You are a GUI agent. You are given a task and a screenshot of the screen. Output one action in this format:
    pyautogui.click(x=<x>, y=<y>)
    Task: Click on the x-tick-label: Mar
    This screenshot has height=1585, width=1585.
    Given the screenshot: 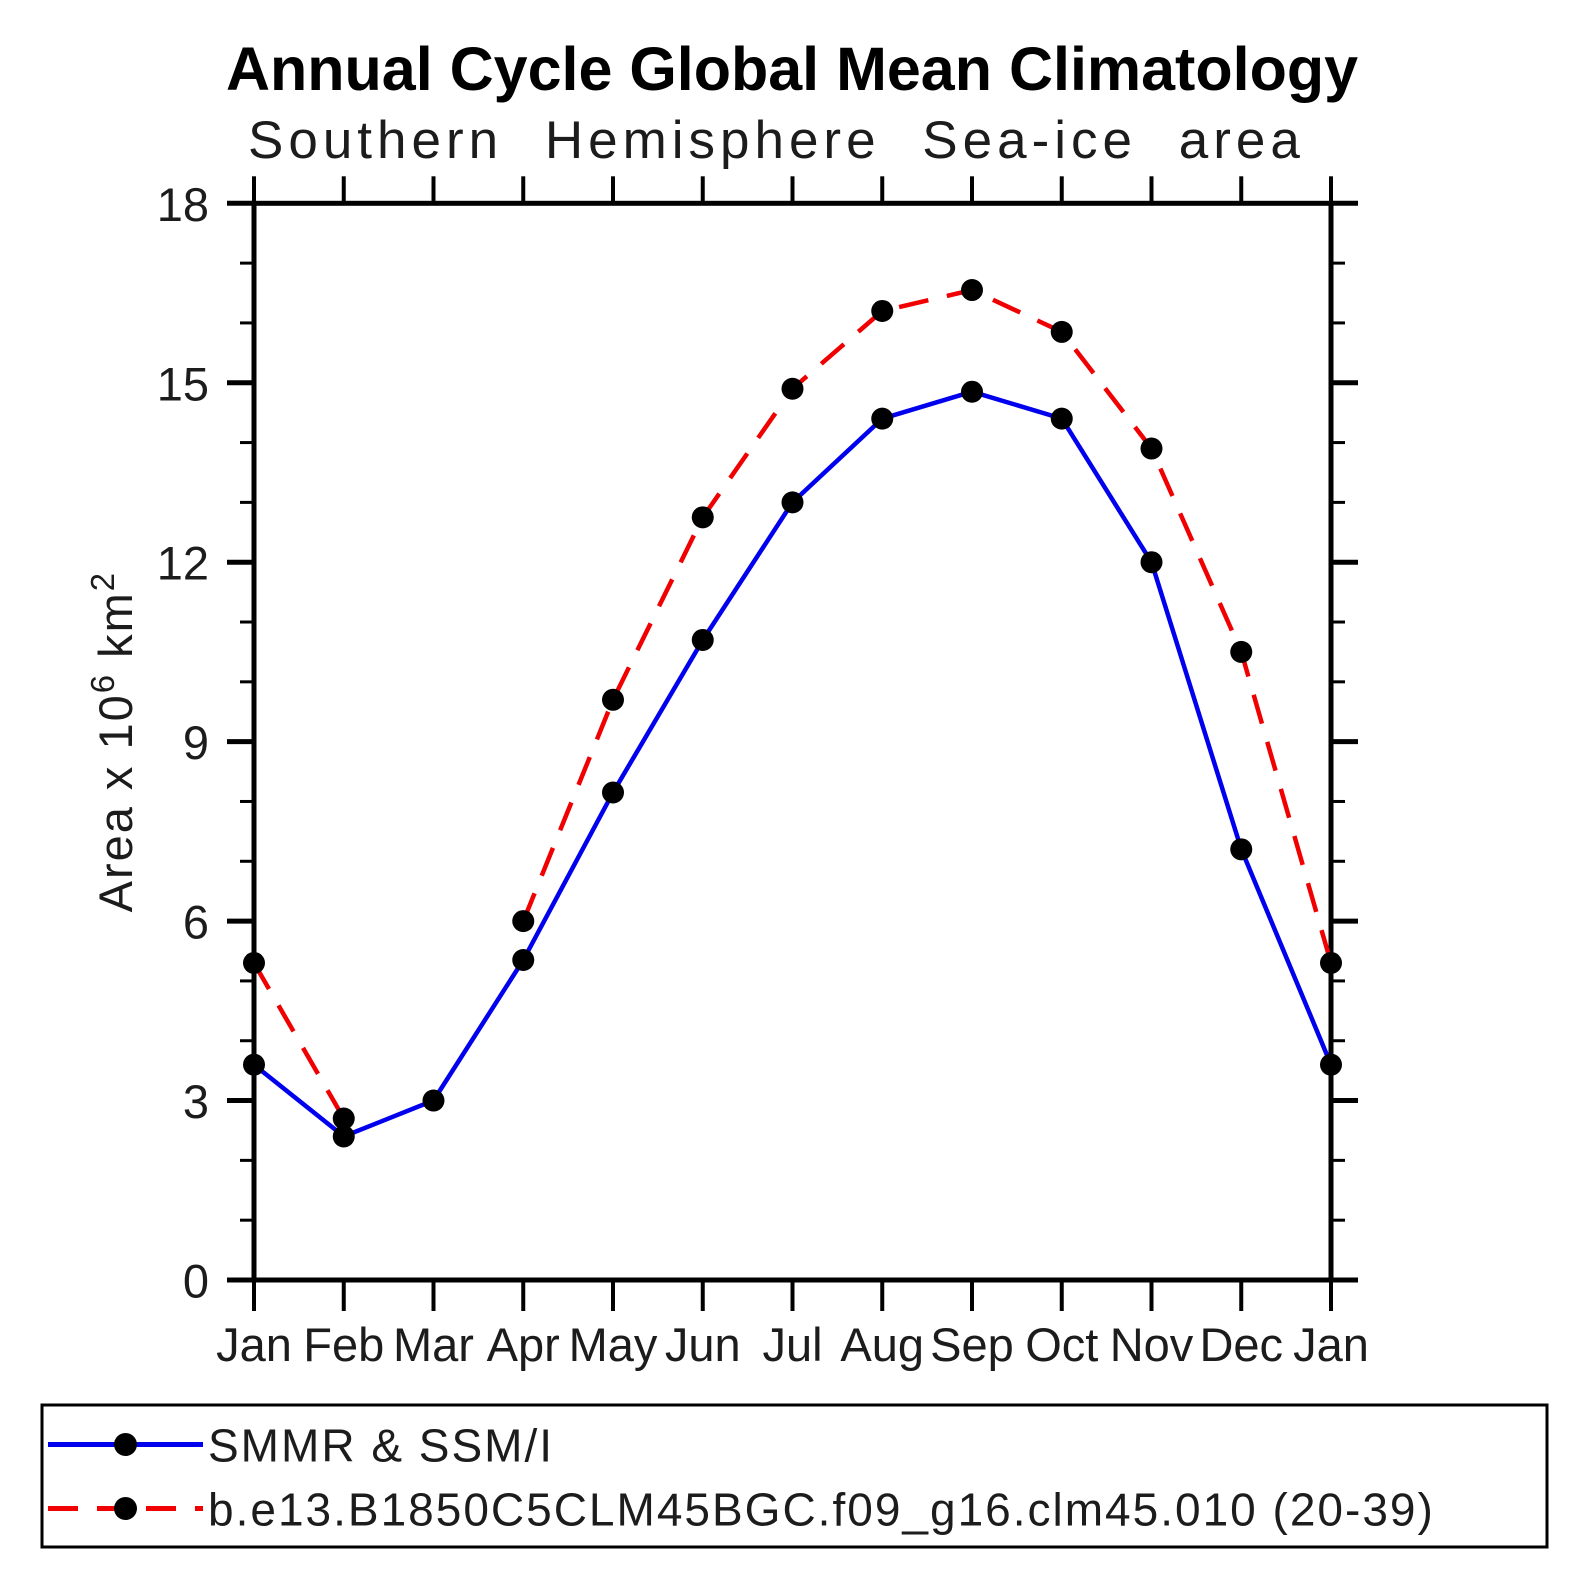 What is the action you would take?
    pyautogui.click(x=433, y=1344)
    